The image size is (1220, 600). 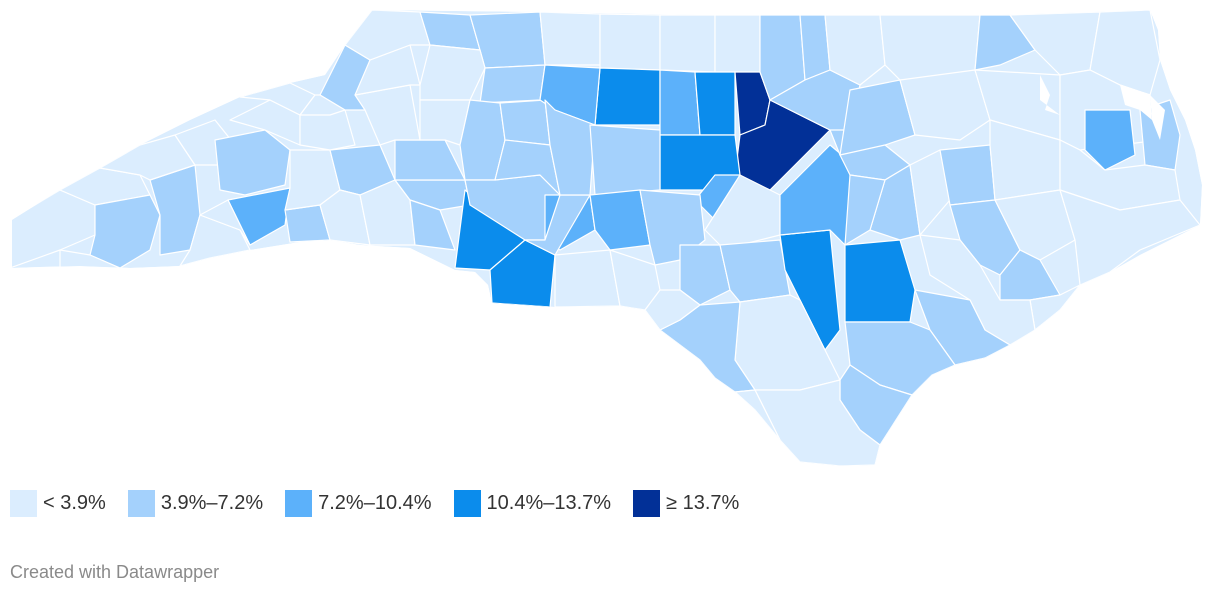 I want to click on legend-label-2: 3.9%–7.2%, so click(x=212, y=503).